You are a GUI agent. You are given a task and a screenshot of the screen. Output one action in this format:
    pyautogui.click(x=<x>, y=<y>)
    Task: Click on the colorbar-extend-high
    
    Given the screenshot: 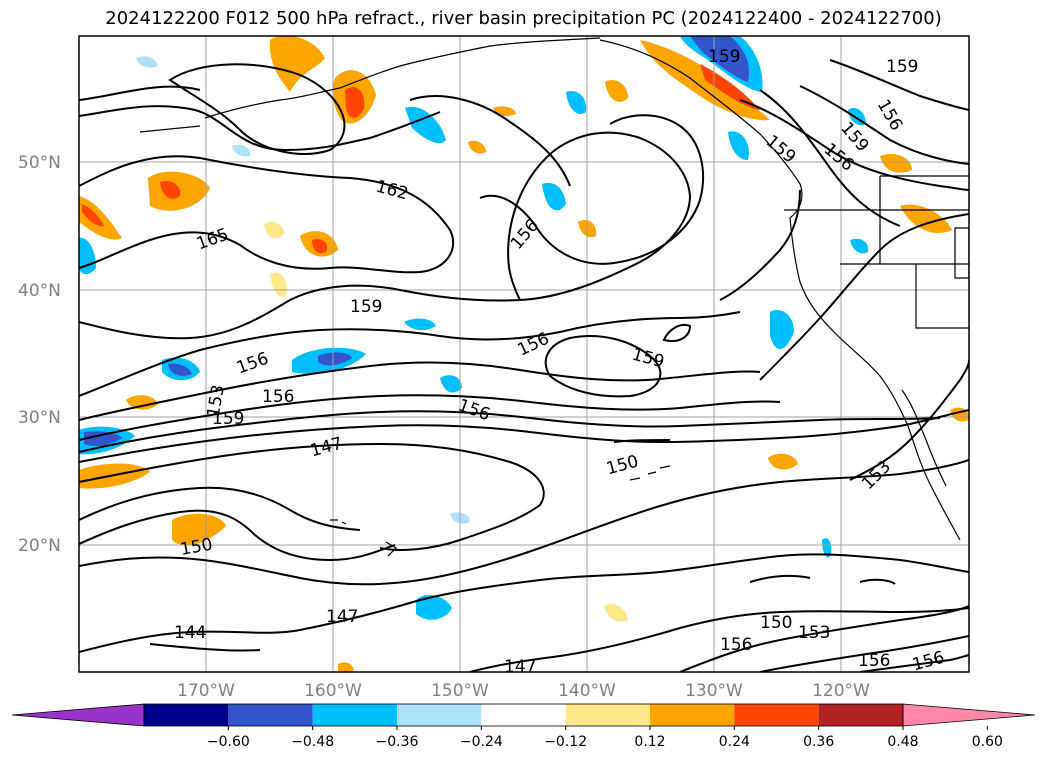 What is the action you would take?
    pyautogui.click(x=969, y=715)
    